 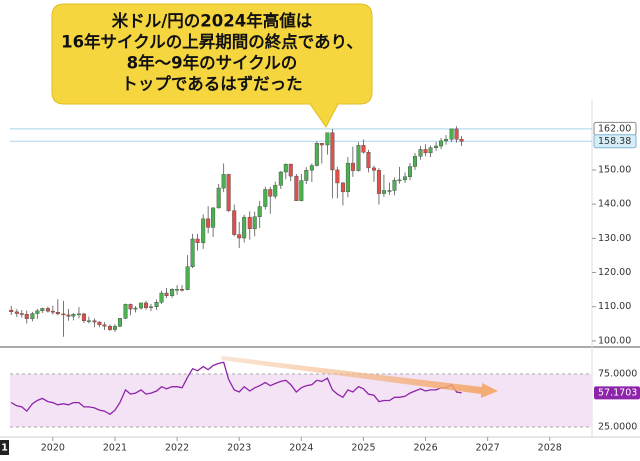 I want to click on x-tick-label: 2024, so click(x=301, y=448).